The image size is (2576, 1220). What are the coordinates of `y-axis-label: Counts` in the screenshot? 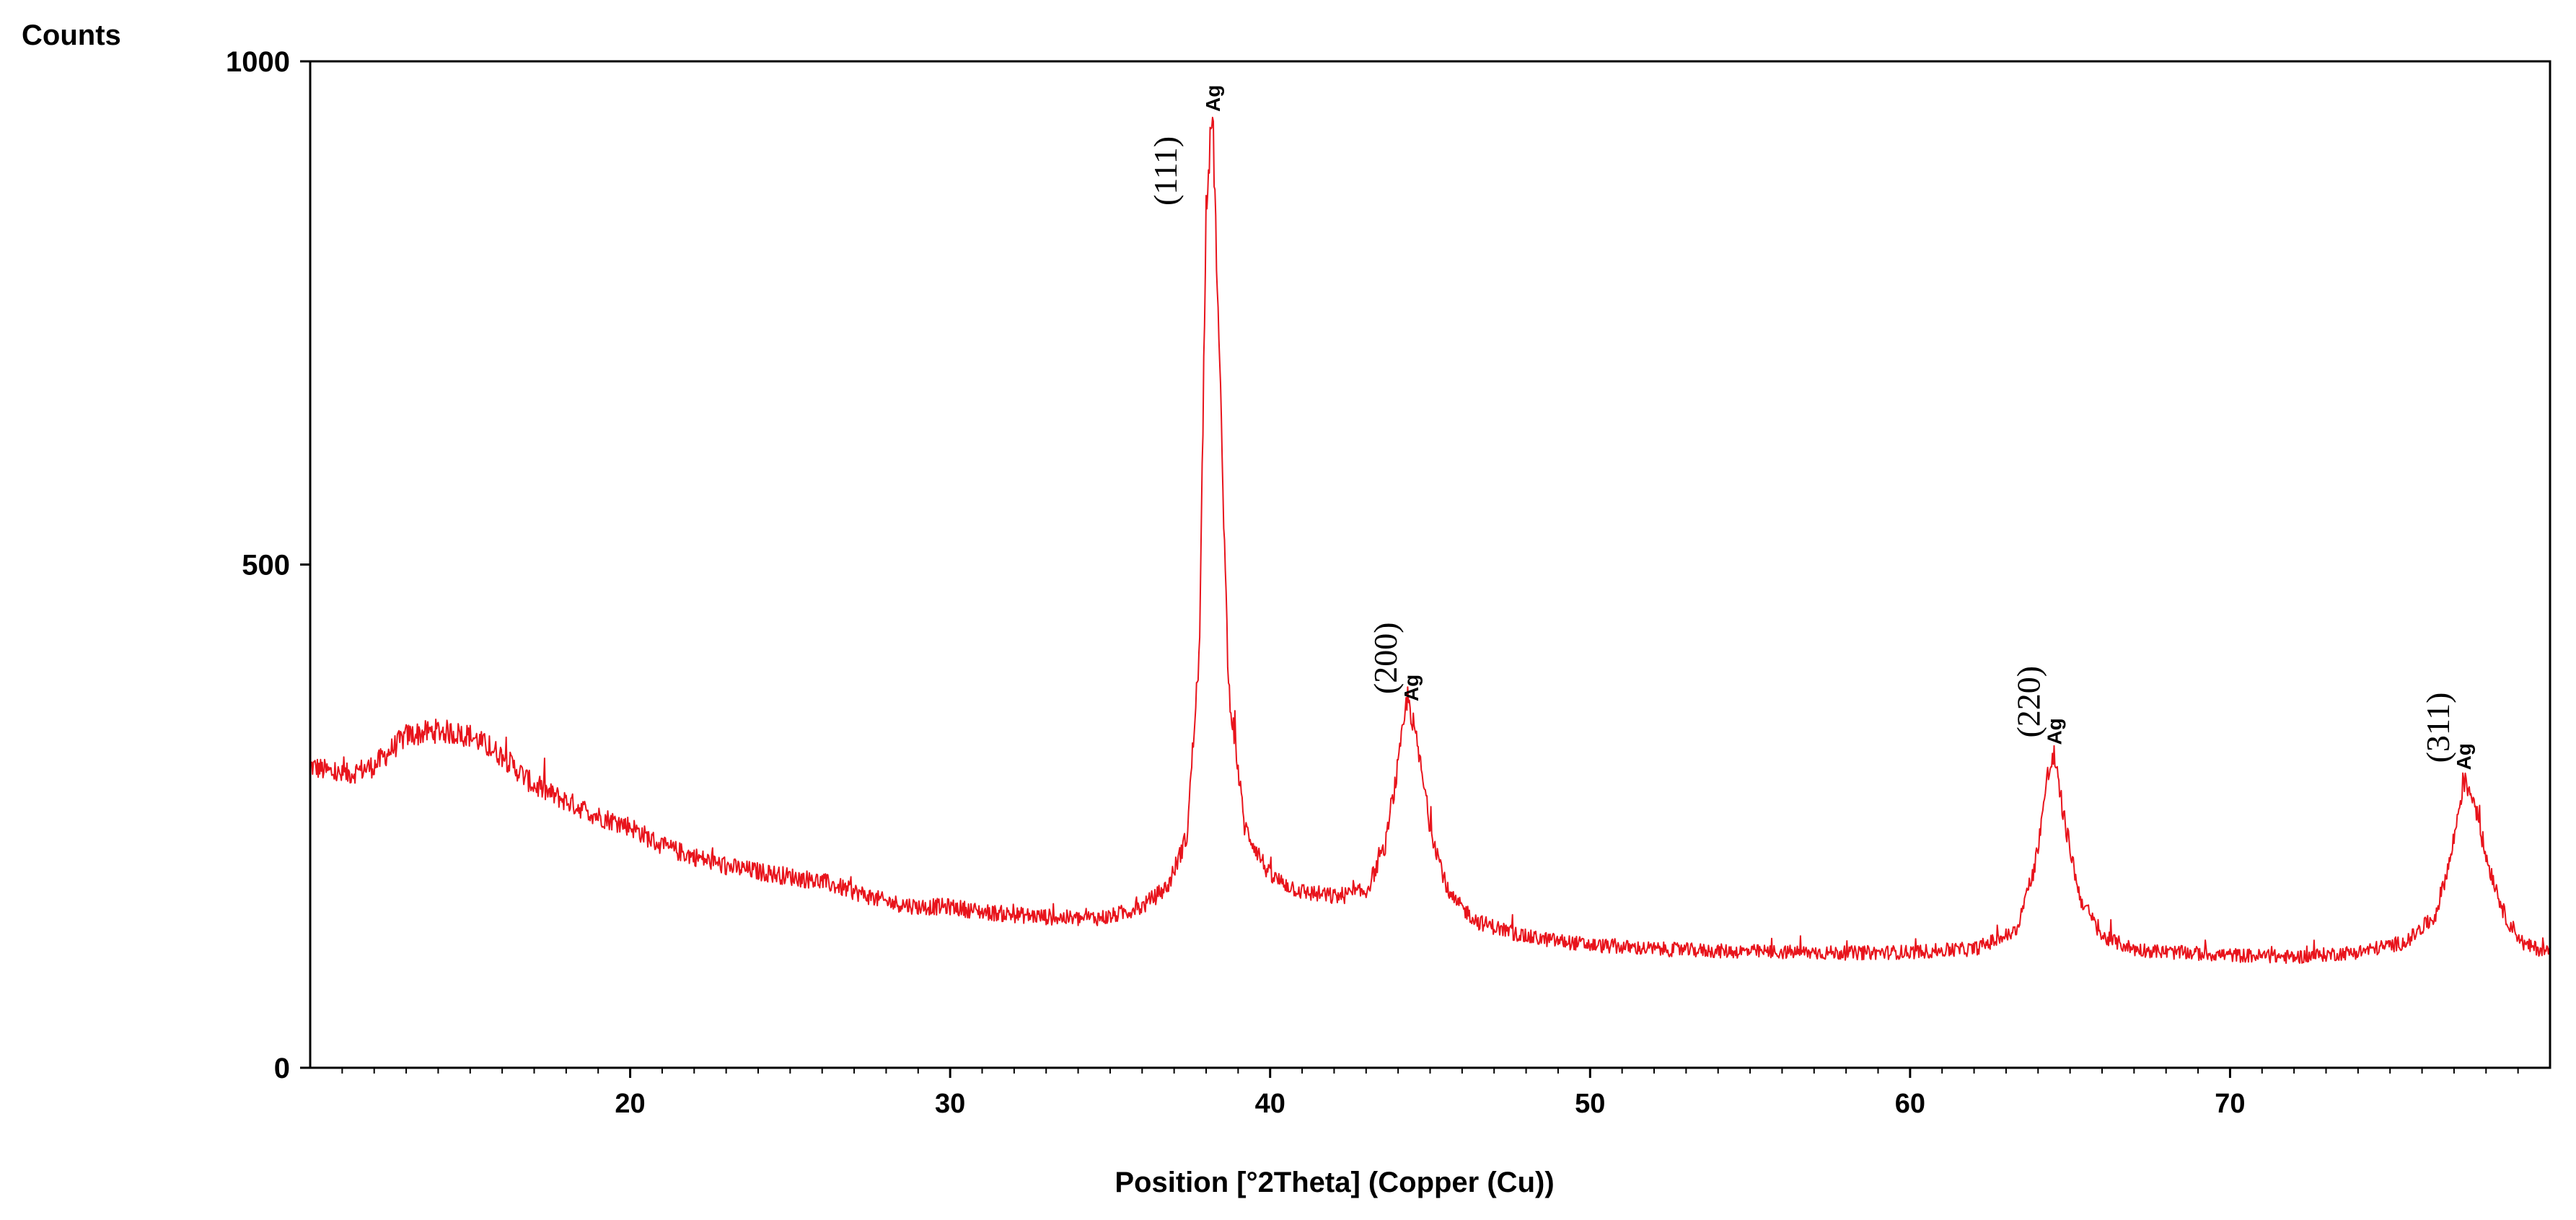 It's located at (71, 35).